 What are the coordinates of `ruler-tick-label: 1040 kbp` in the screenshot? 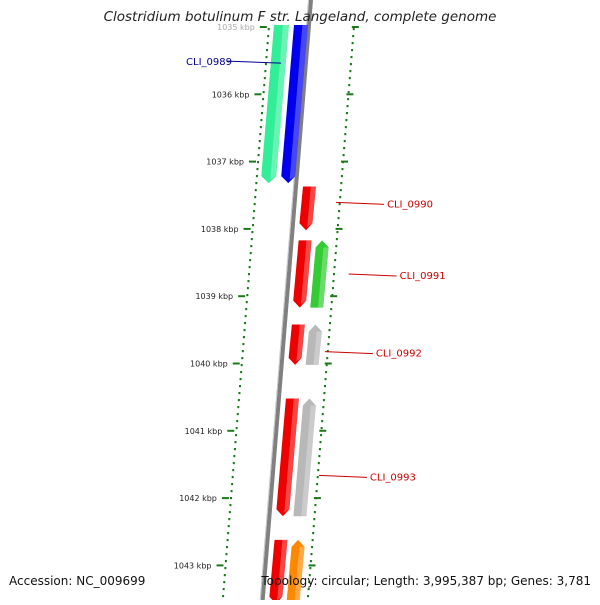 It's located at (209, 364).